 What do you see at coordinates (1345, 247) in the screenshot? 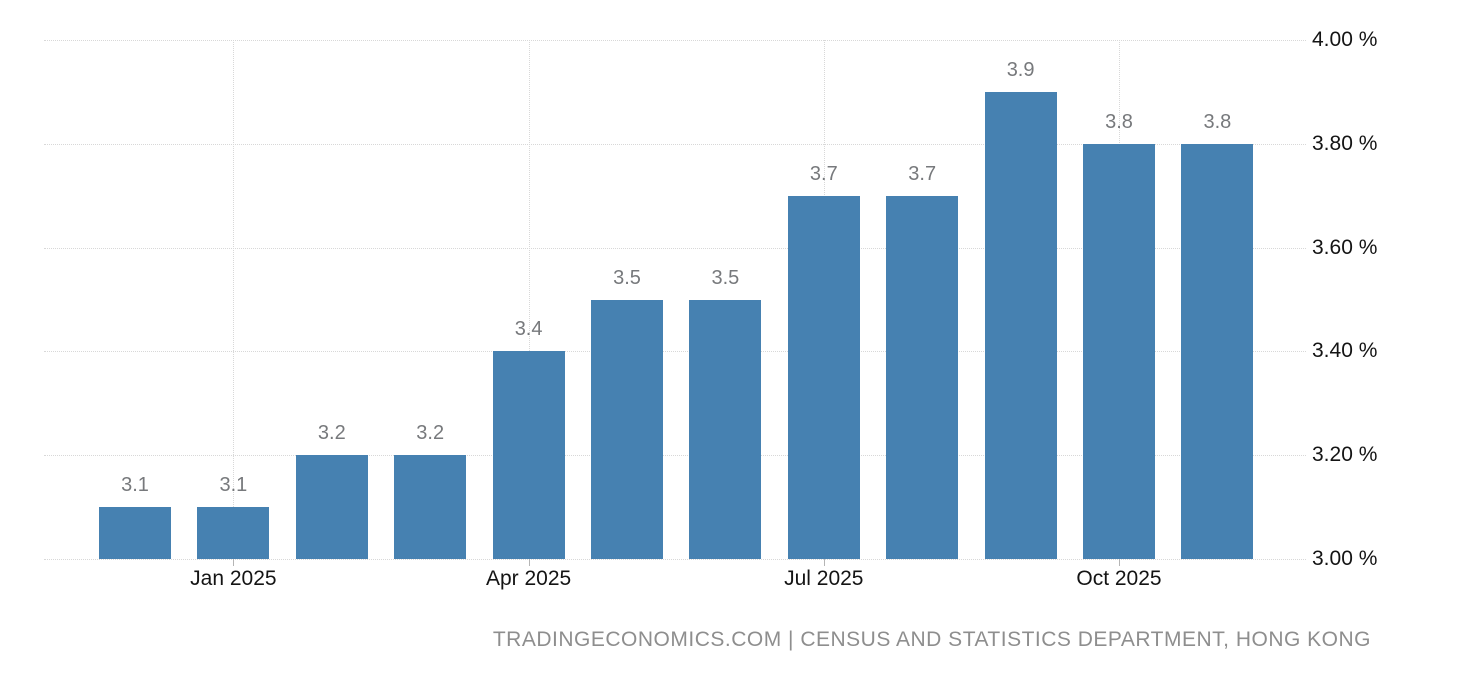
I see `y-tick-label: 3.60 %` at bounding box center [1345, 247].